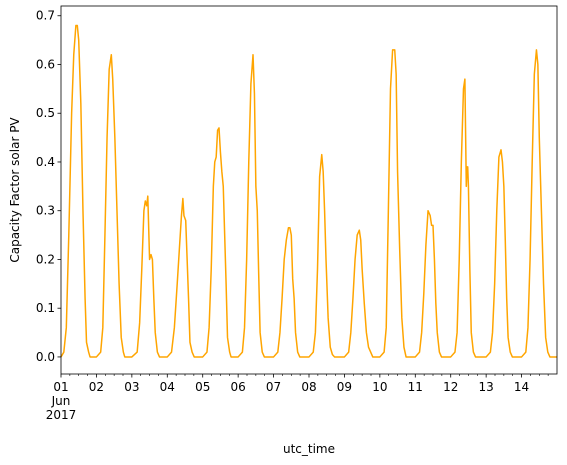 Image resolution: width=567 pixels, height=465 pixels. I want to click on x-tick-label: 03, so click(131, 387).